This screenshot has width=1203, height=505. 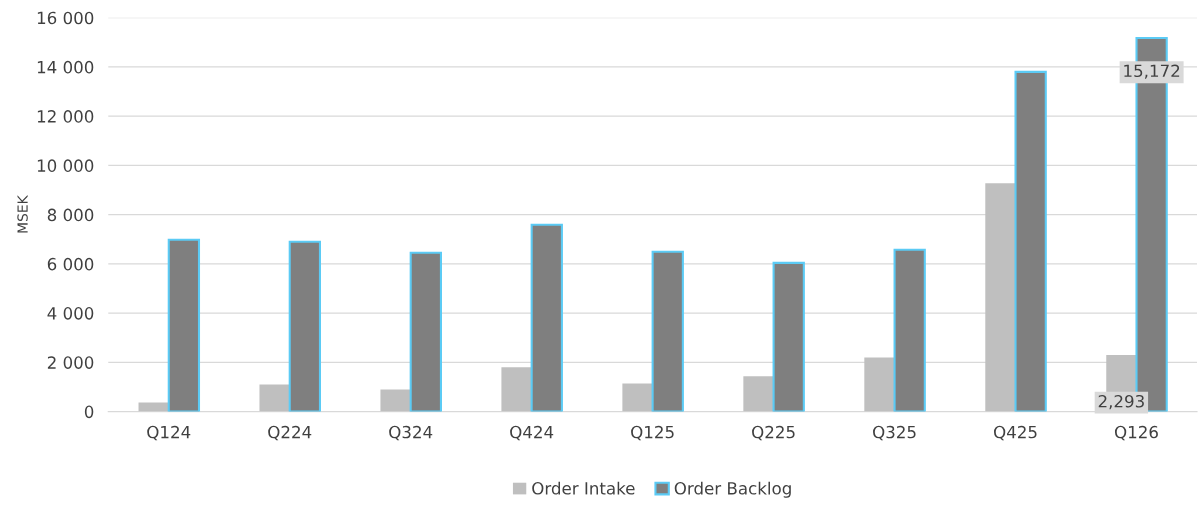 What do you see at coordinates (22, 213) in the screenshot?
I see `y-axis-title: MSEK` at bounding box center [22, 213].